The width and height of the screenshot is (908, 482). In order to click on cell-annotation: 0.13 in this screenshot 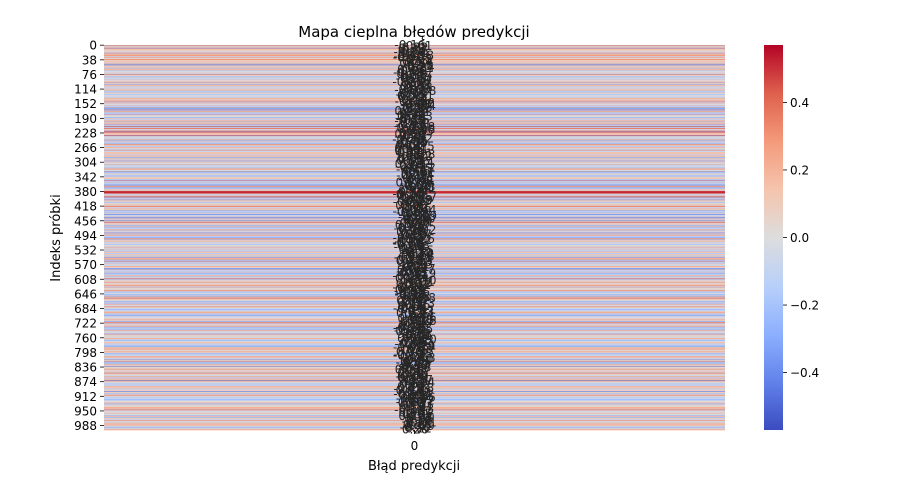, I will do `click(411, 54)`.